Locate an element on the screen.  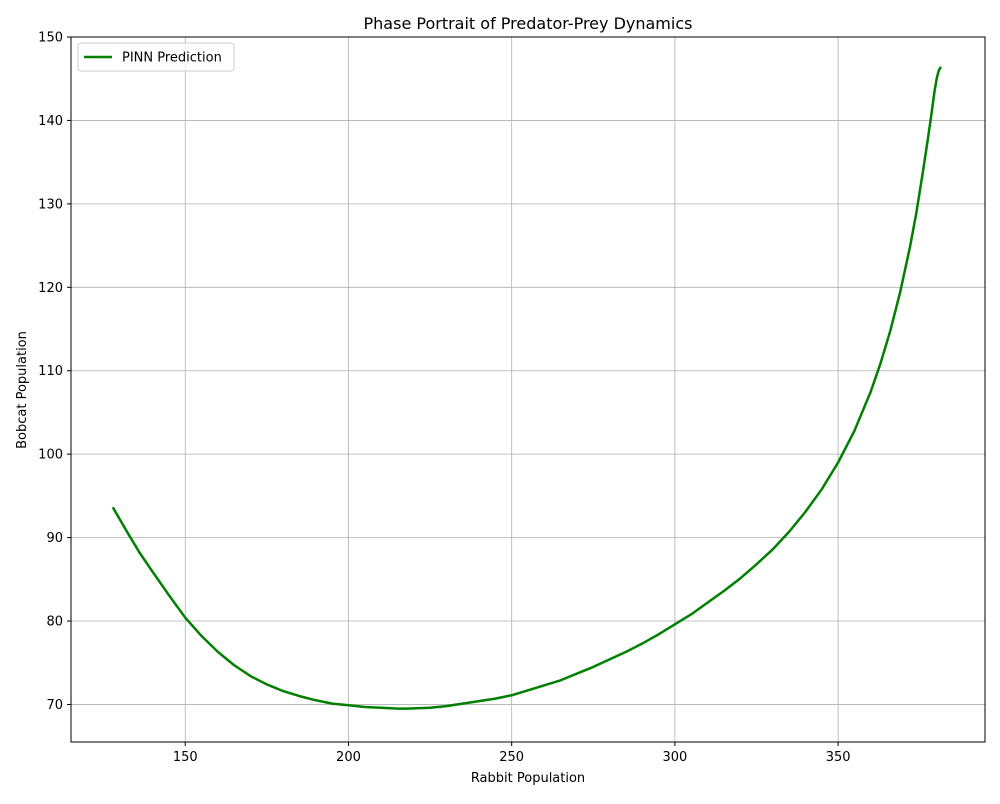
x-tick-label: 200 is located at coordinates (348, 757).